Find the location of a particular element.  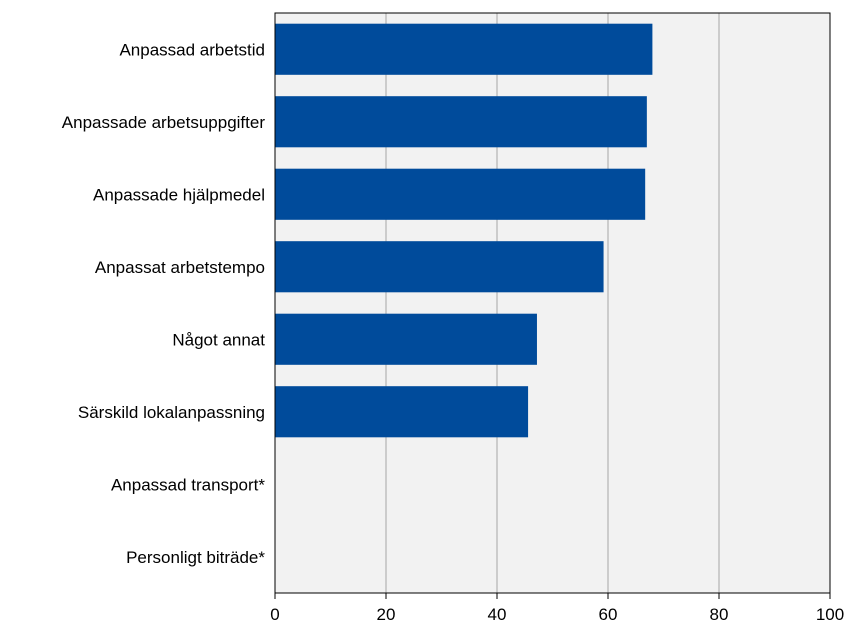

x-axis-ticks: 0 20 40 60 80 100 is located at coordinates (557, 608).